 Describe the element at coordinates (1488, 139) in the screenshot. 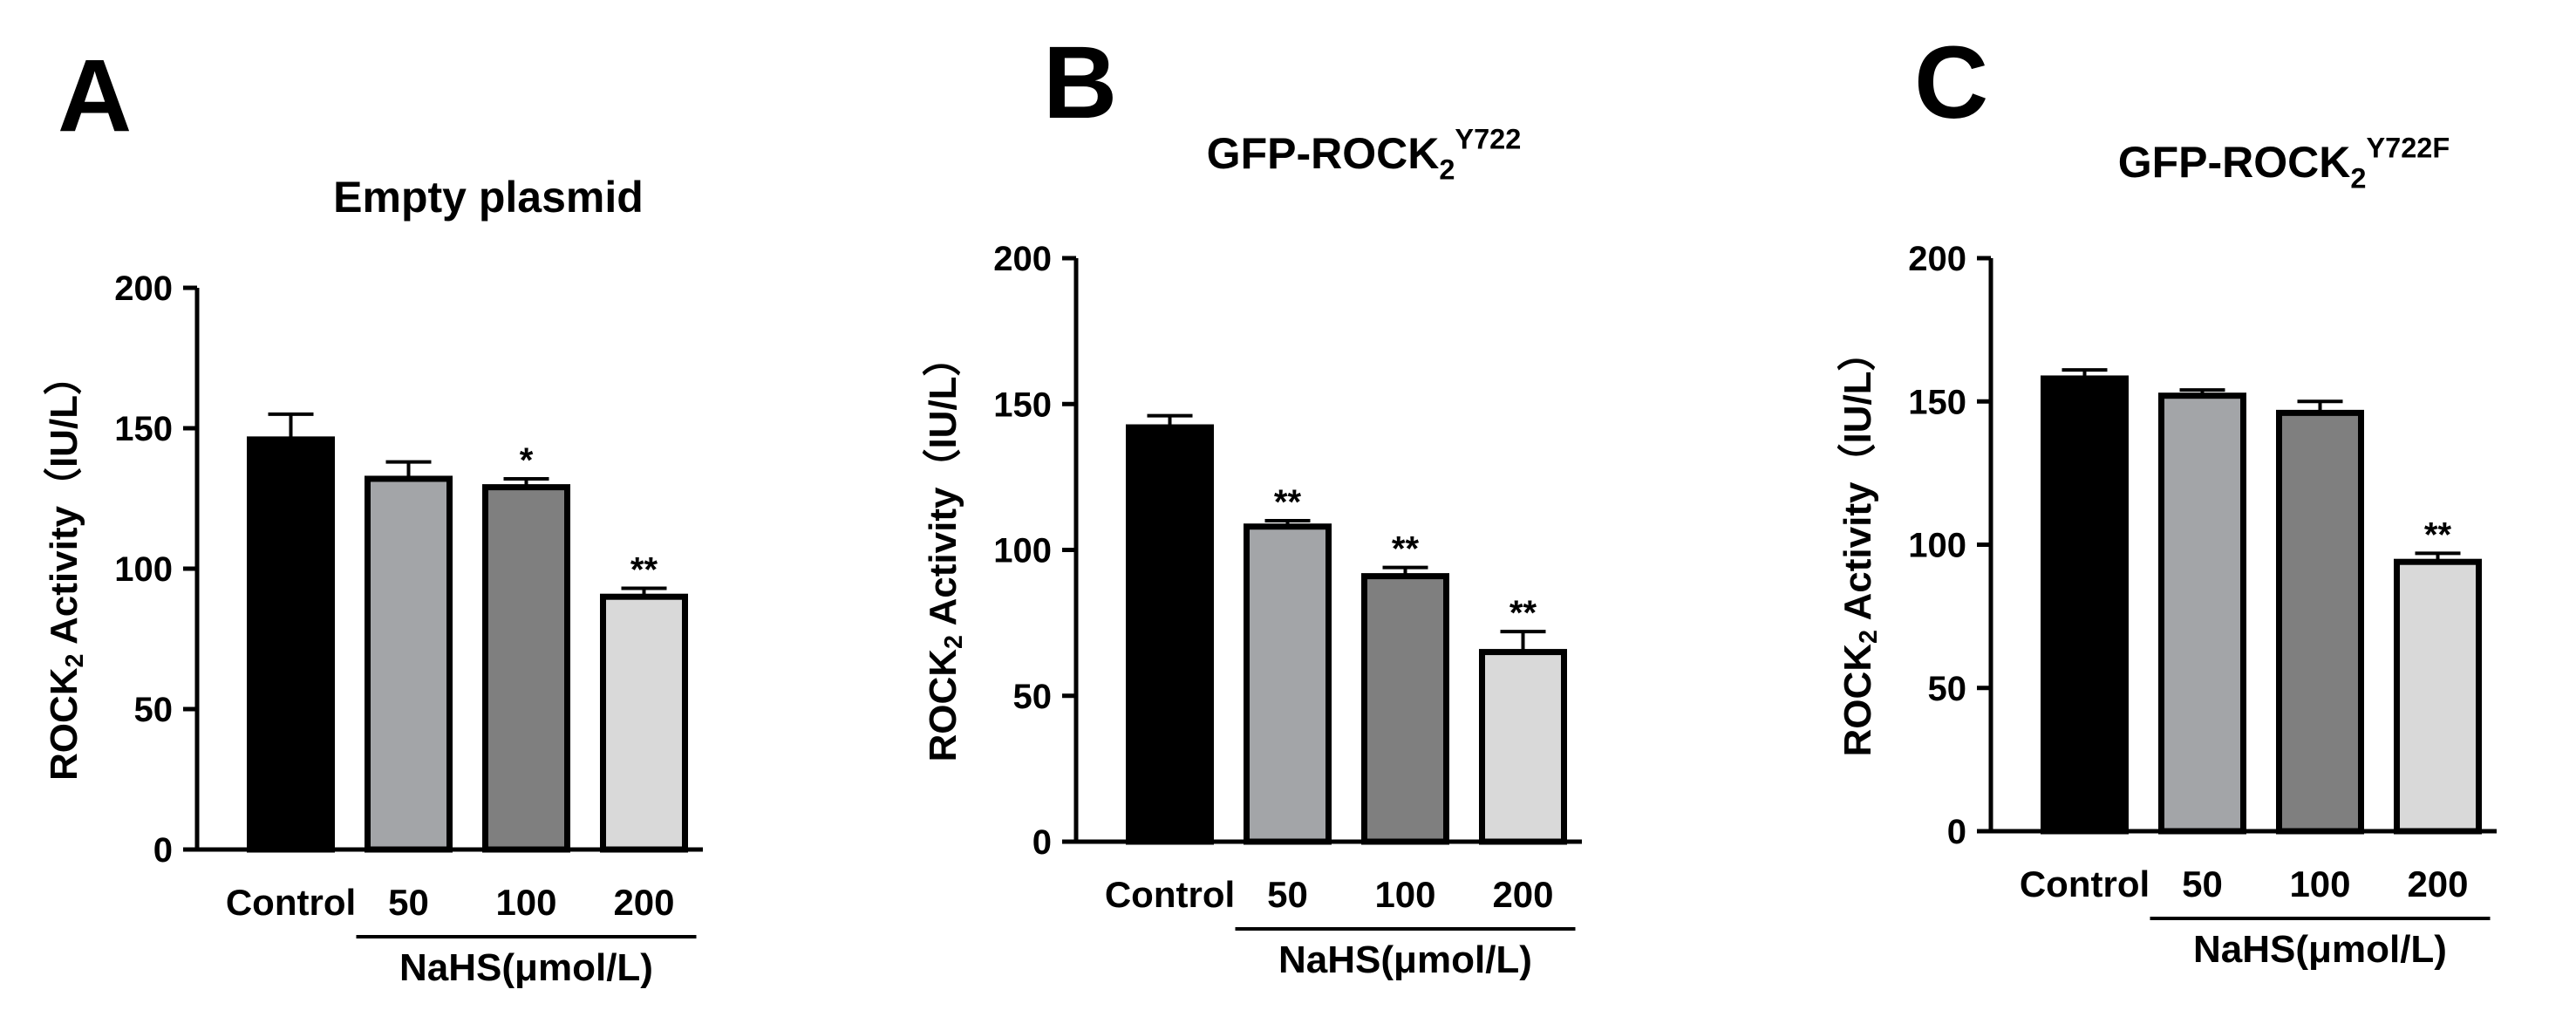

I see `chart-title-superscript: Y722` at that location.